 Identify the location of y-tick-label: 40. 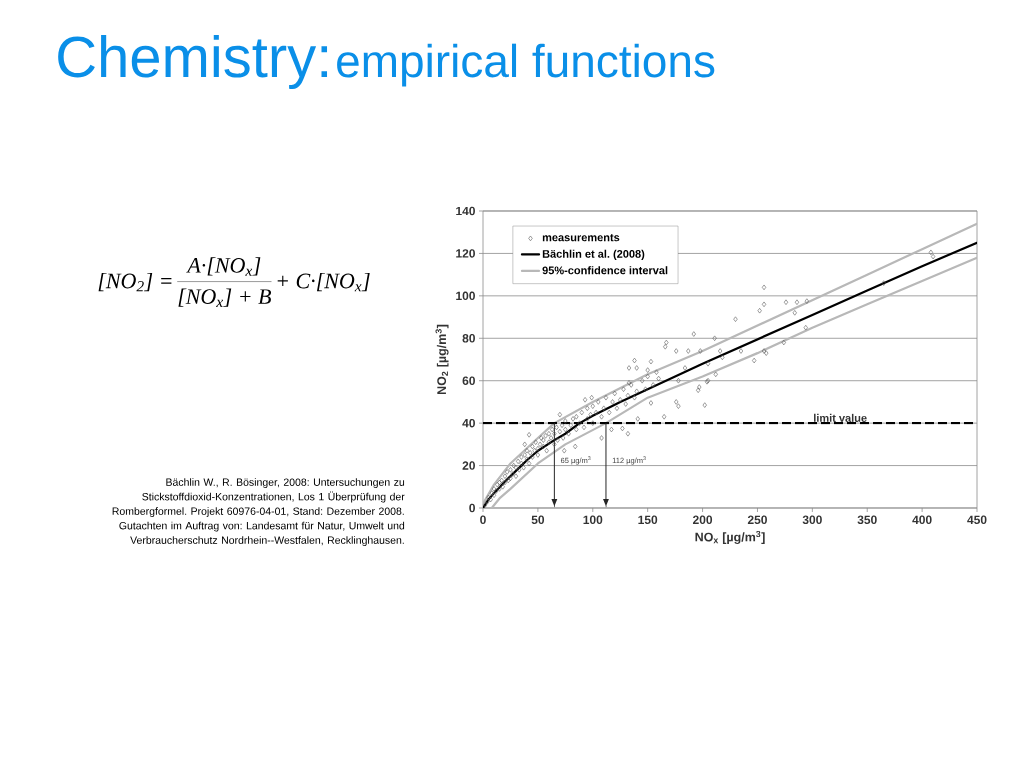
(468, 423).